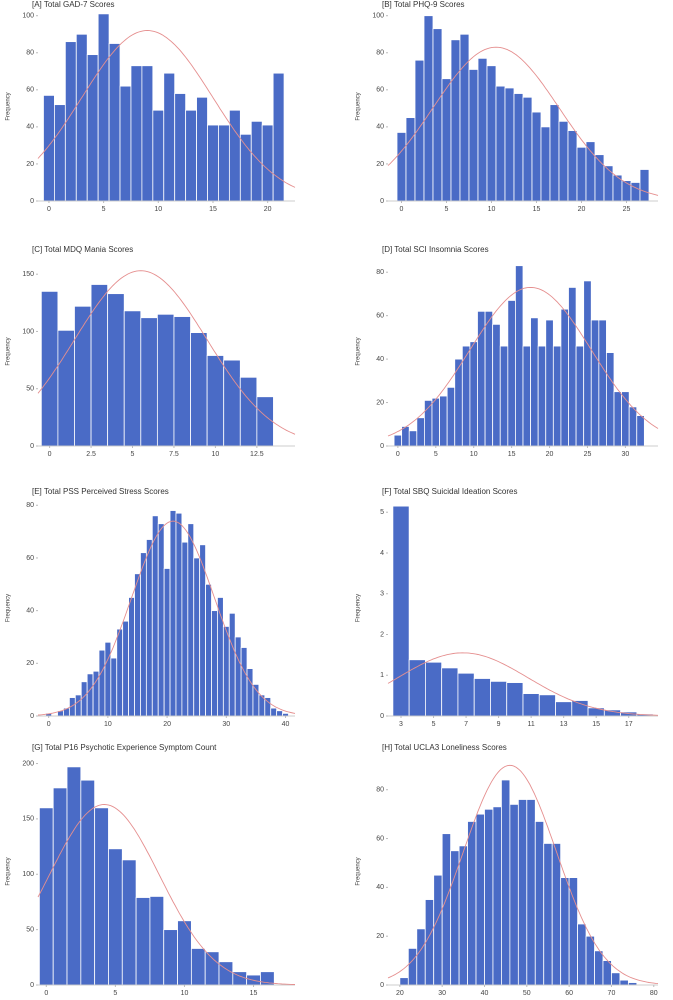 The width and height of the screenshot is (673, 1000). I want to click on y-tick-label: 40, so click(380, 887).